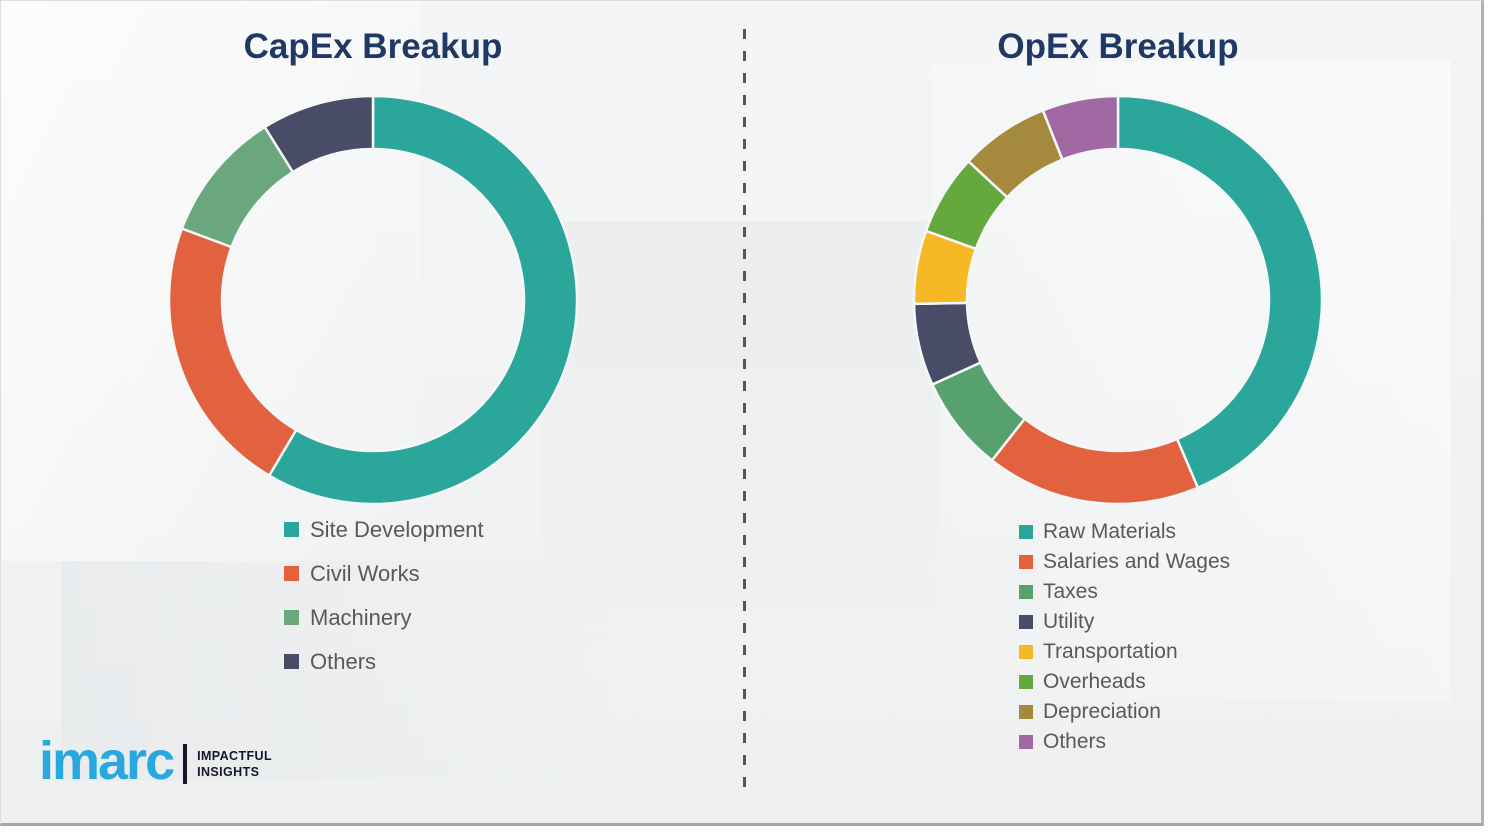 This screenshot has height=836, width=1488. I want to click on imarc-tagline: IMPACTFUL INSIGHTS, so click(234, 764).